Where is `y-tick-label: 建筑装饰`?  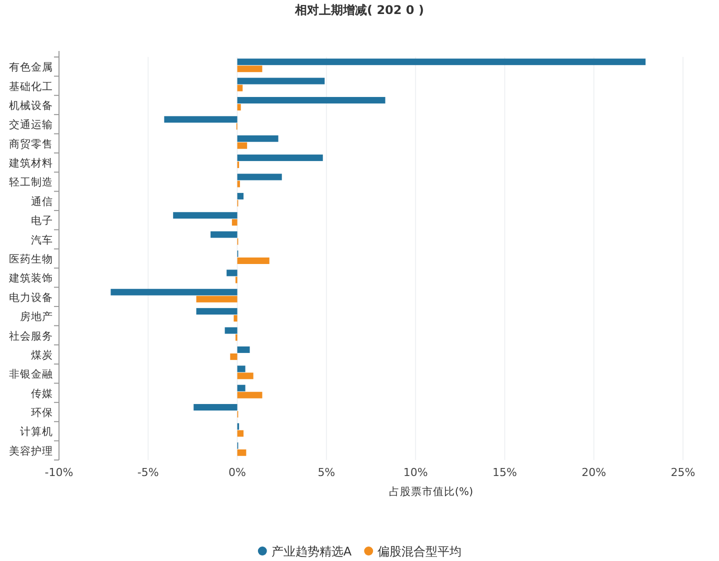
y-tick-label: 建筑装饰 is located at coordinates (30, 278).